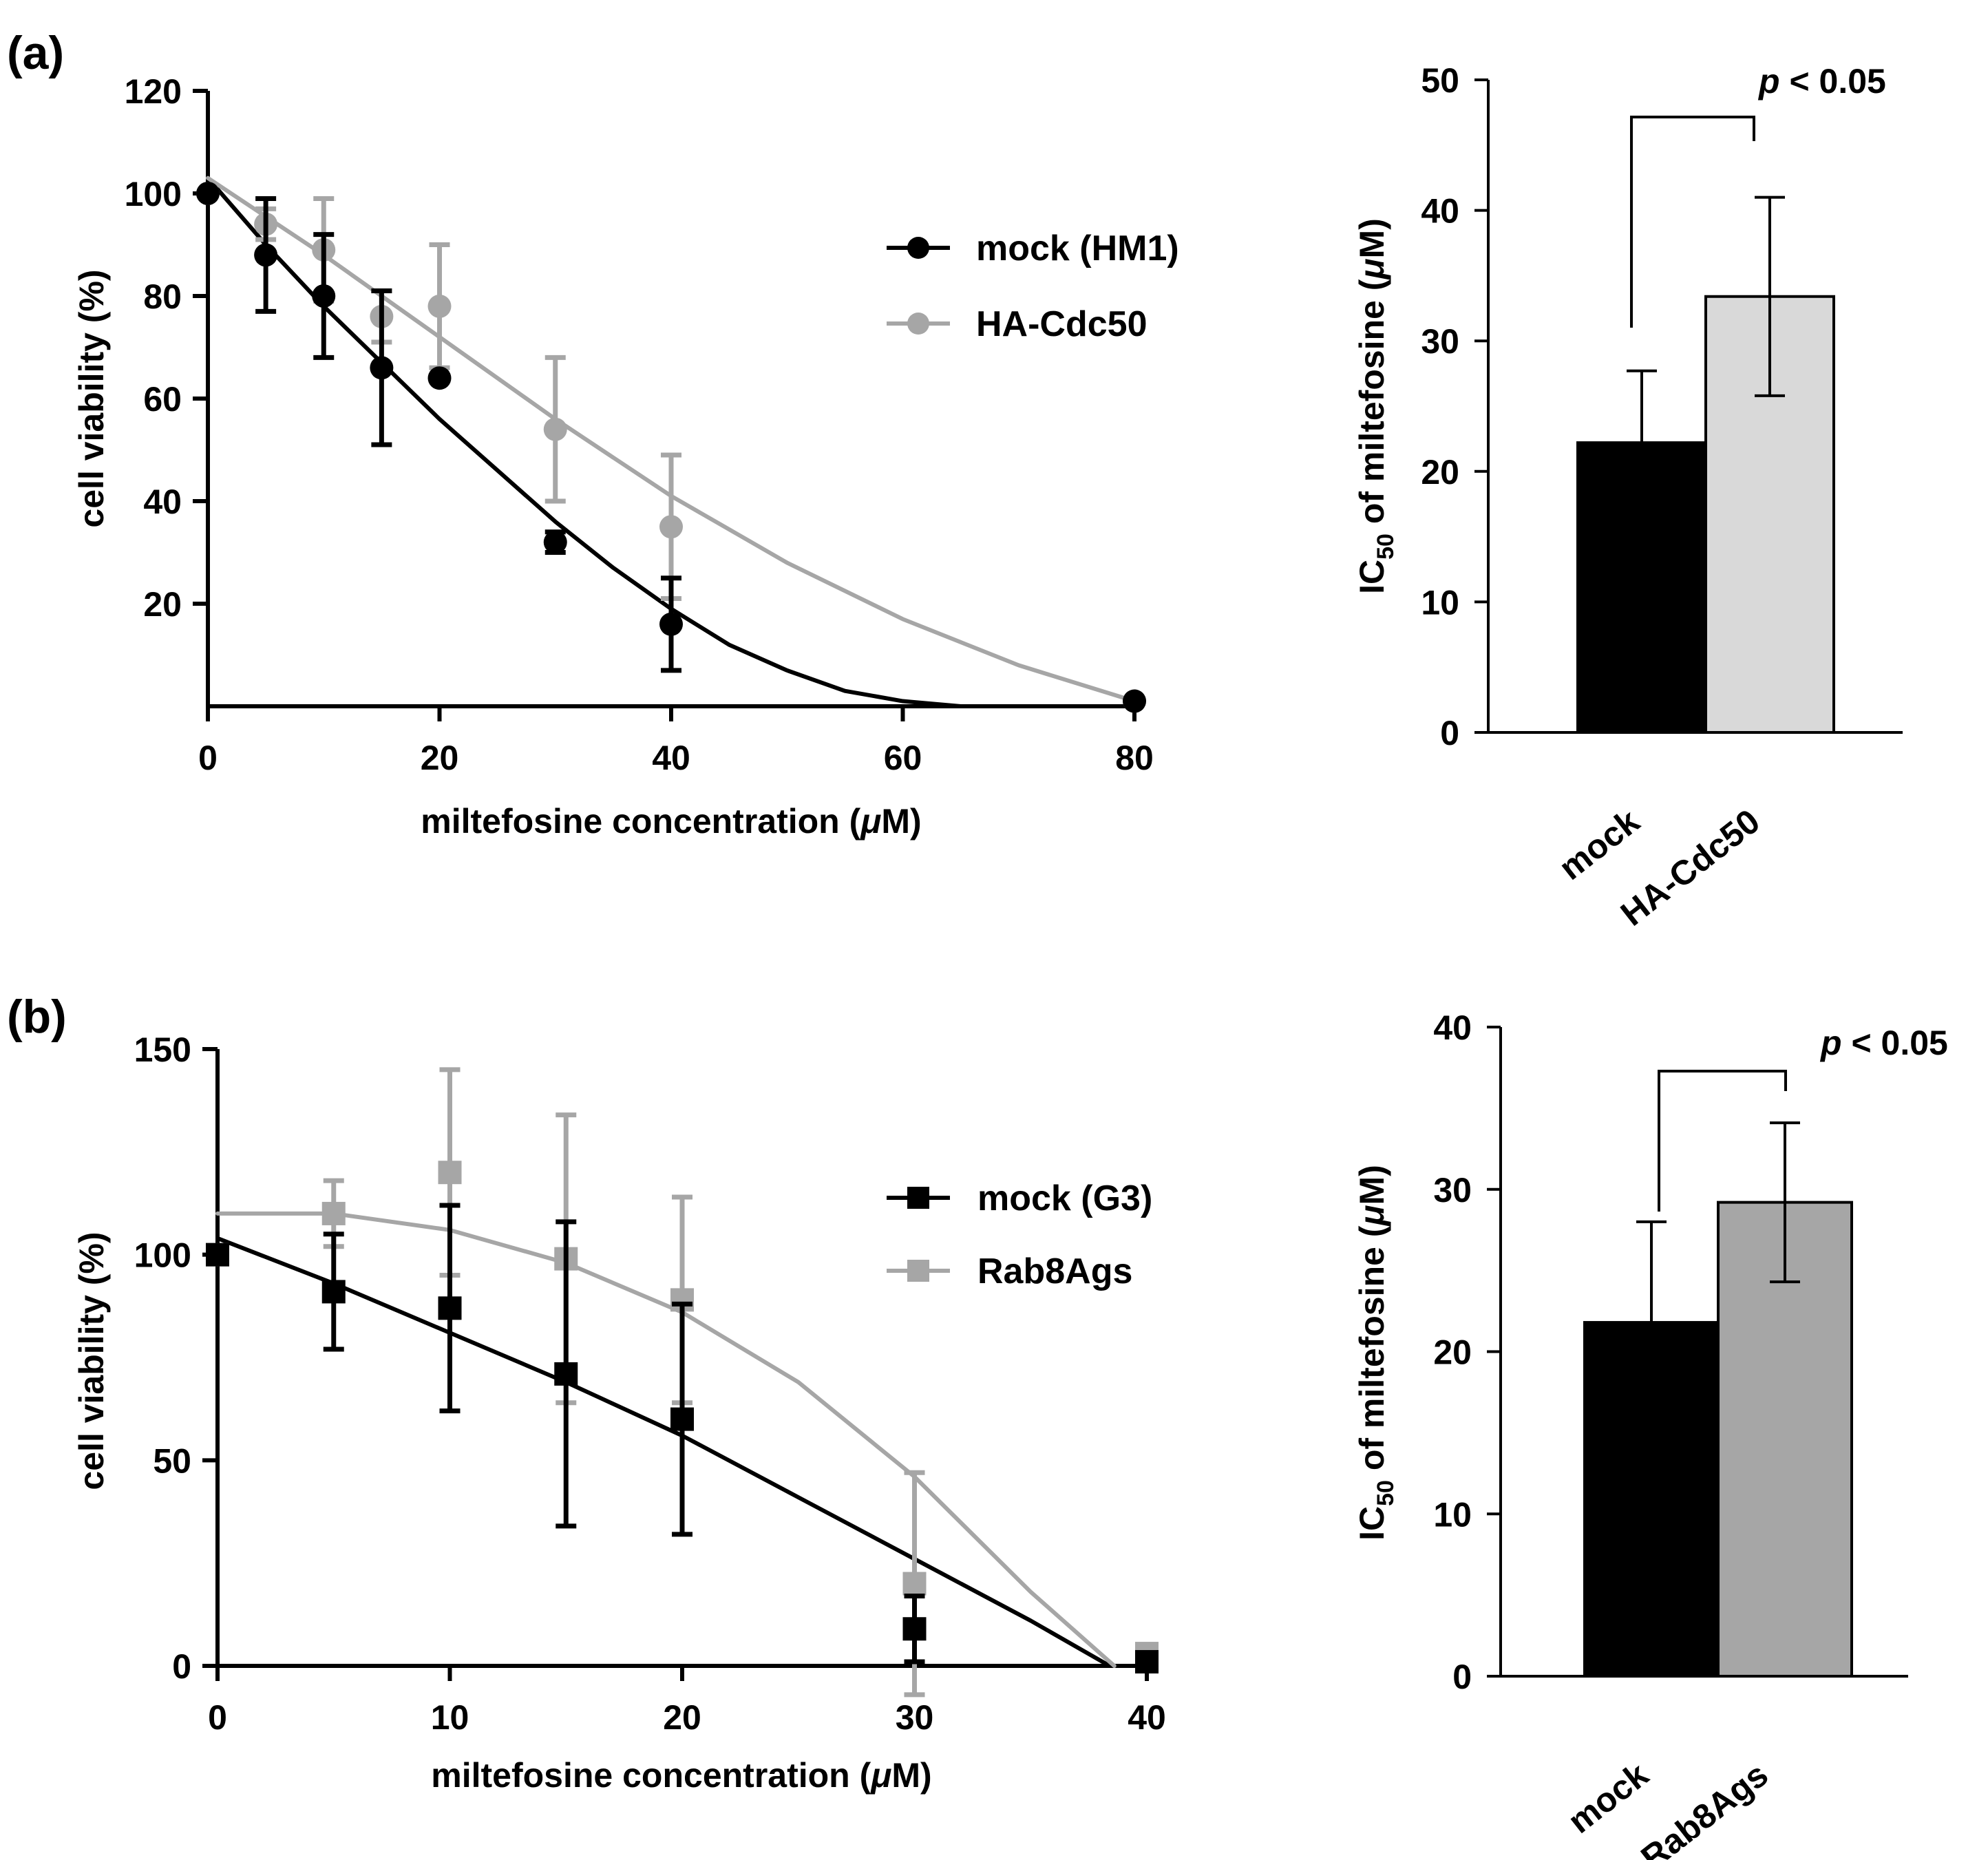 This screenshot has width=1988, height=1860. What do you see at coordinates (162, 400) in the screenshot?
I see `y-tick-label: 60` at bounding box center [162, 400].